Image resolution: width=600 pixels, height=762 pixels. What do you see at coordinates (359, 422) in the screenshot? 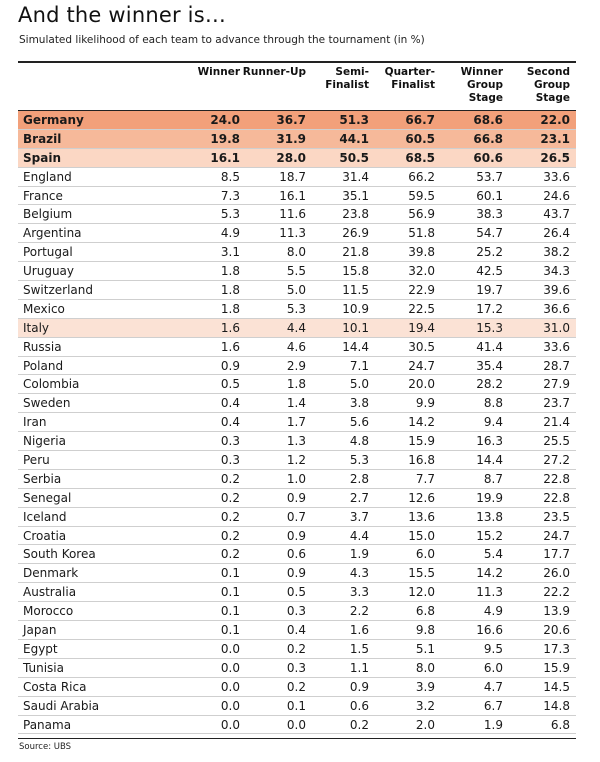
I see `semi-finalist-value: 5.6` at bounding box center [359, 422].